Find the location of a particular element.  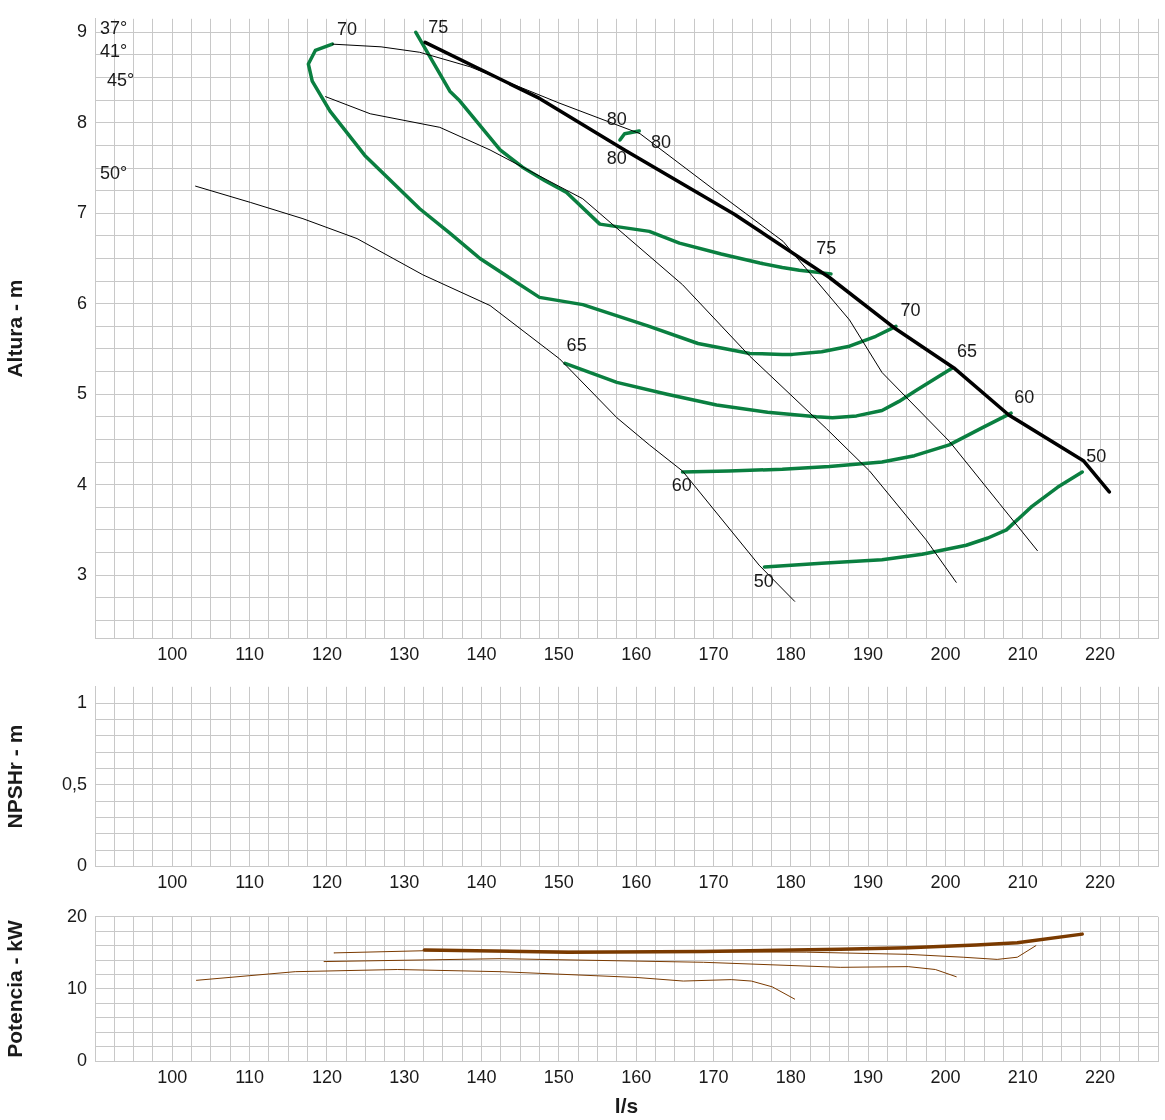

y-tick-label: 20 is located at coordinates (76, 915).